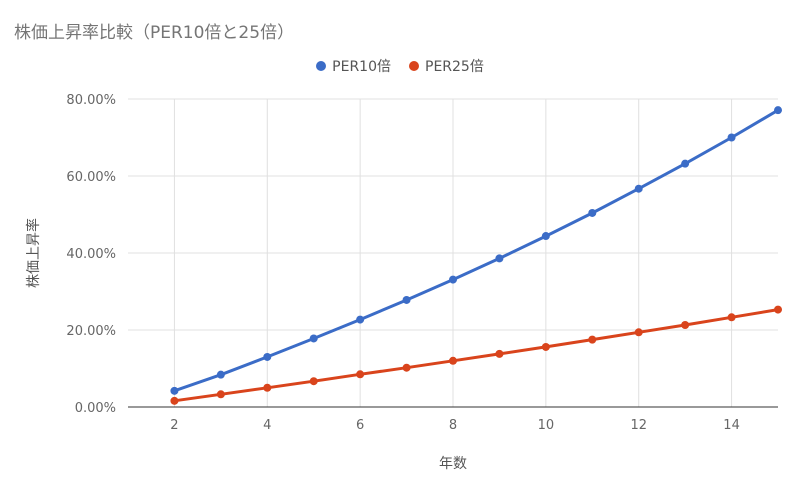  I want to click on x-tick-label: 12, so click(638, 425).